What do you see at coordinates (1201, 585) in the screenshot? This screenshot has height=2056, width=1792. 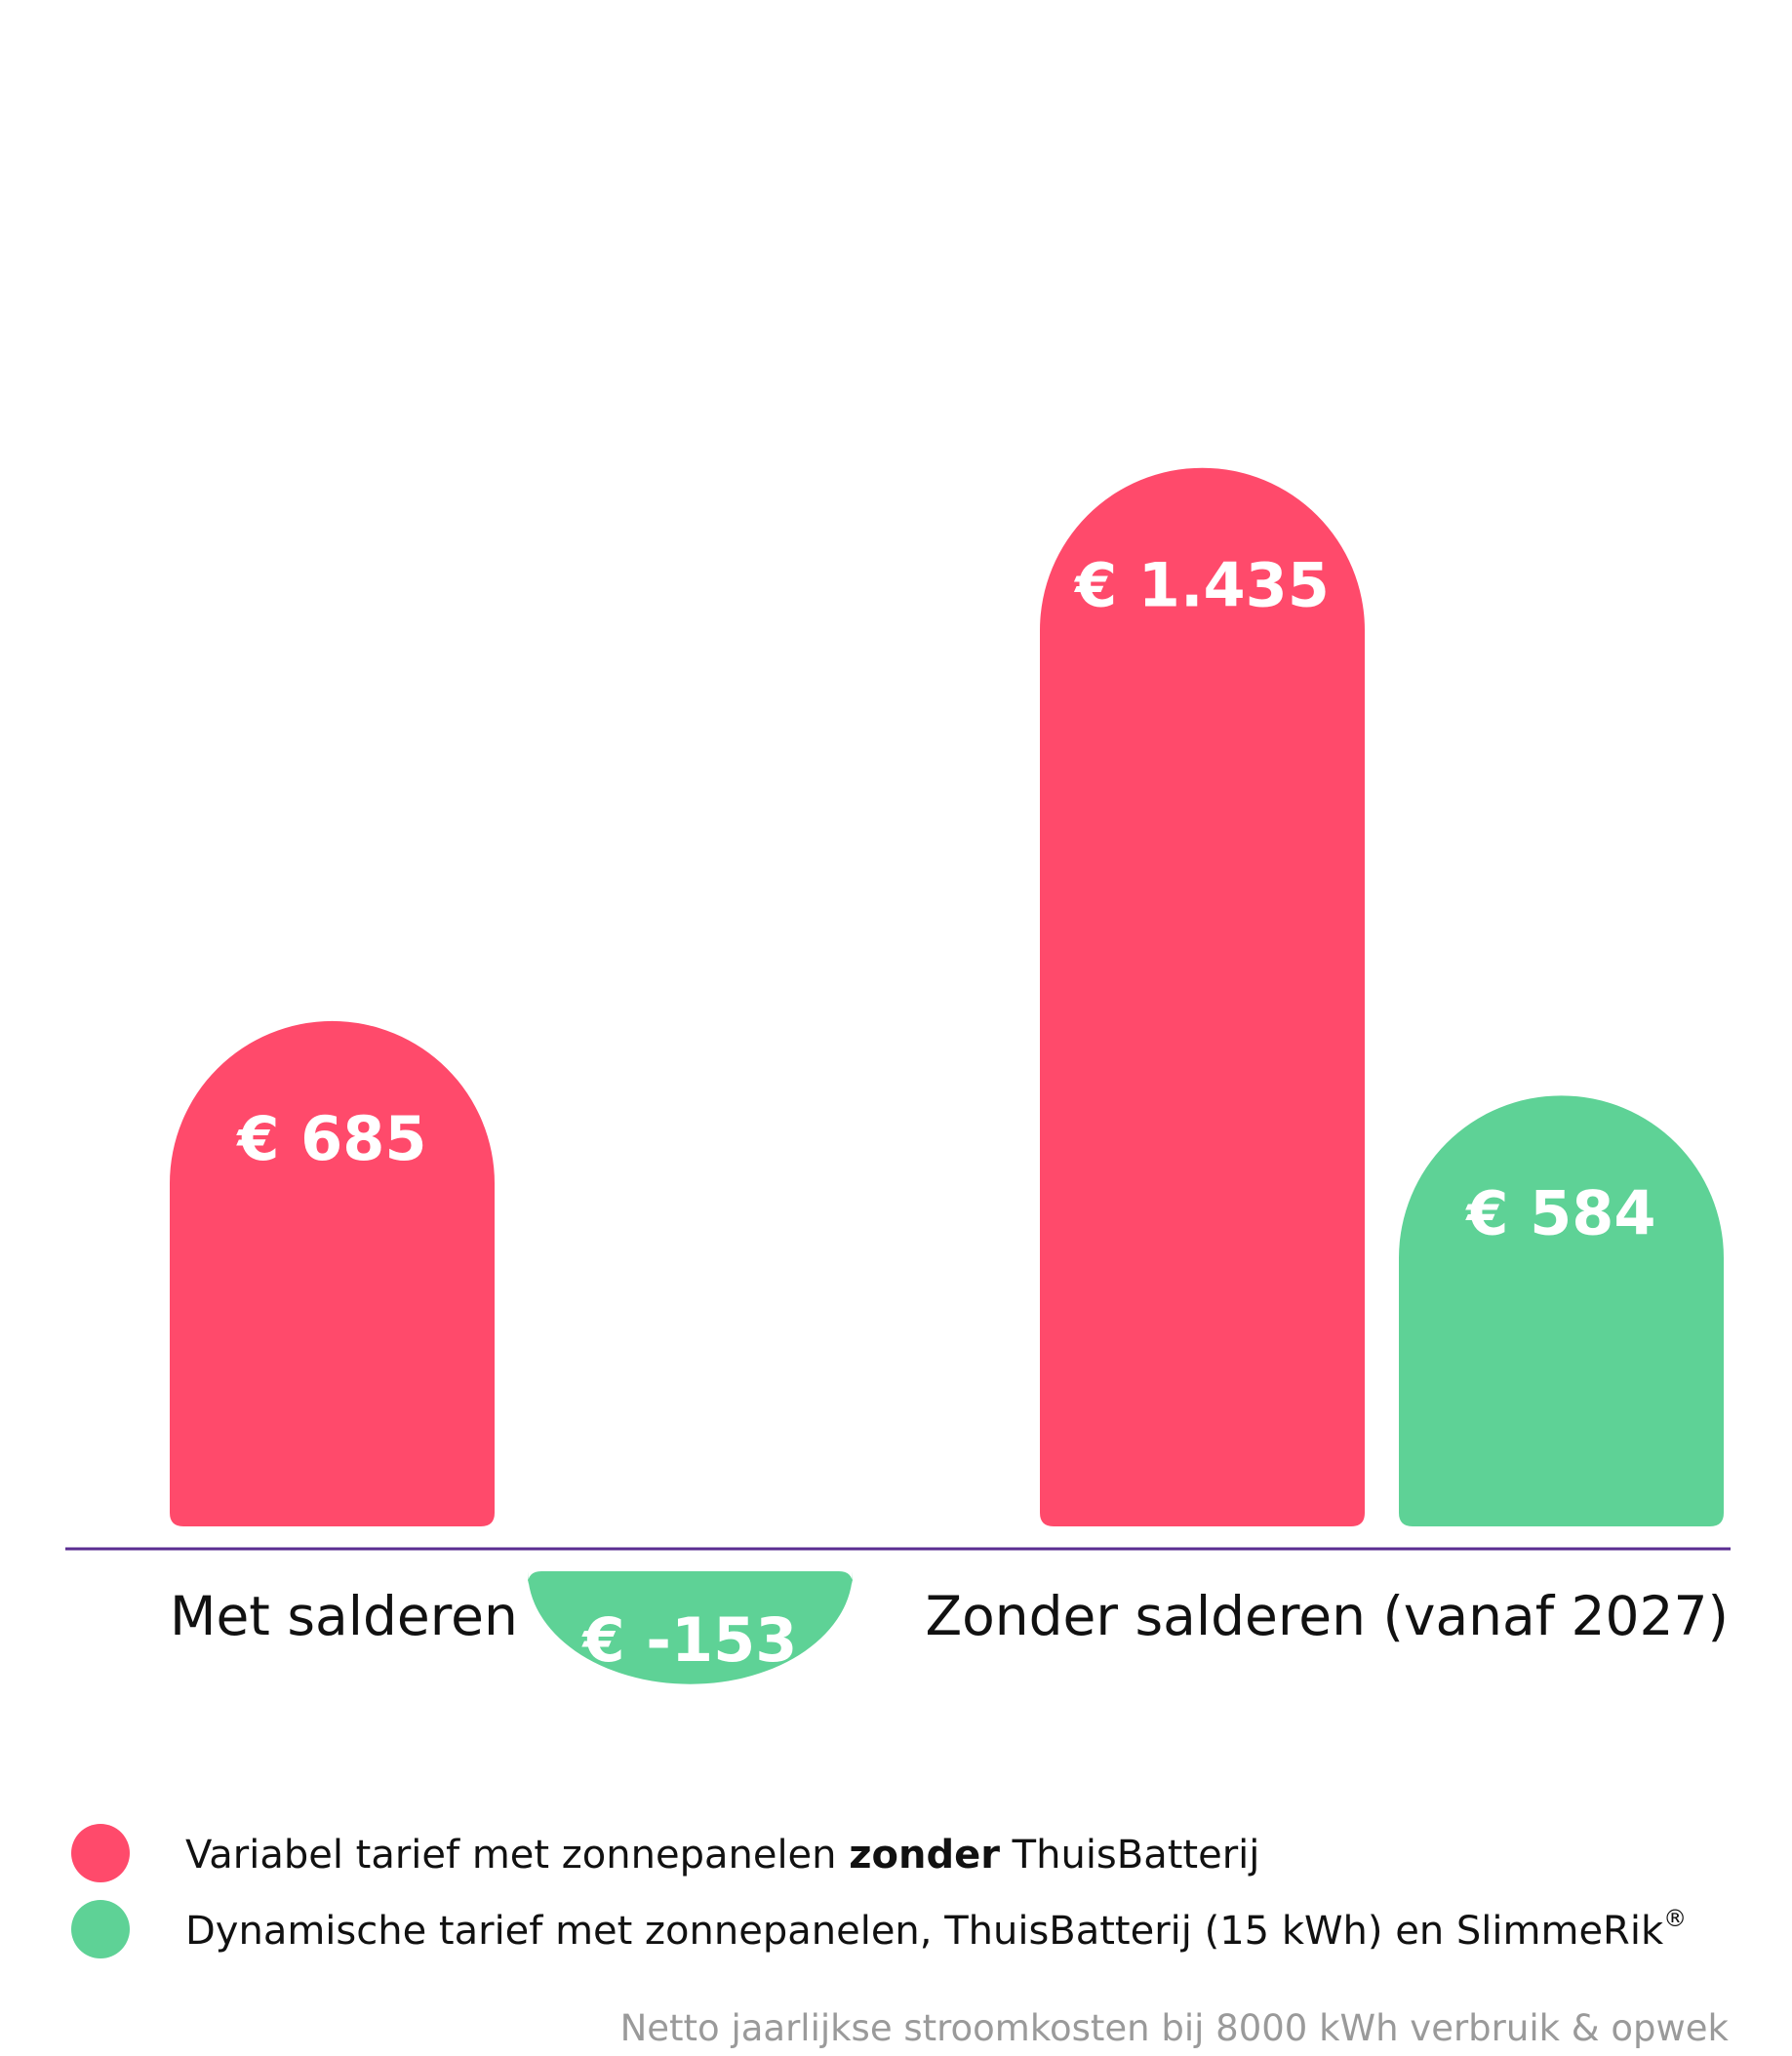 I see `bar-value-label-series0-cat1: € 1.435` at bounding box center [1201, 585].